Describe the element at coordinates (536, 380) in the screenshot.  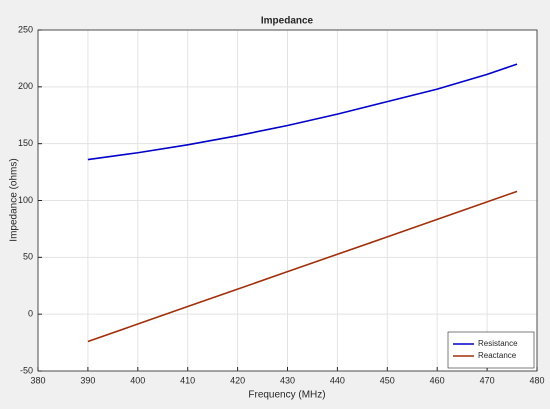
I see `x-tick-label: 480` at that location.